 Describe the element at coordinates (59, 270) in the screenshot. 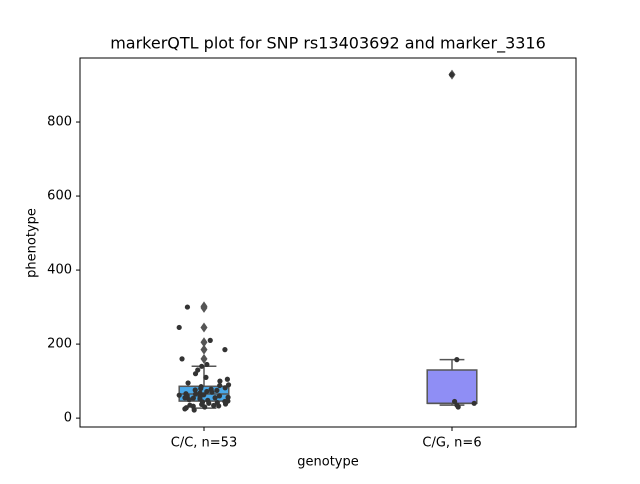

I see `y-tick-label: 400` at that location.